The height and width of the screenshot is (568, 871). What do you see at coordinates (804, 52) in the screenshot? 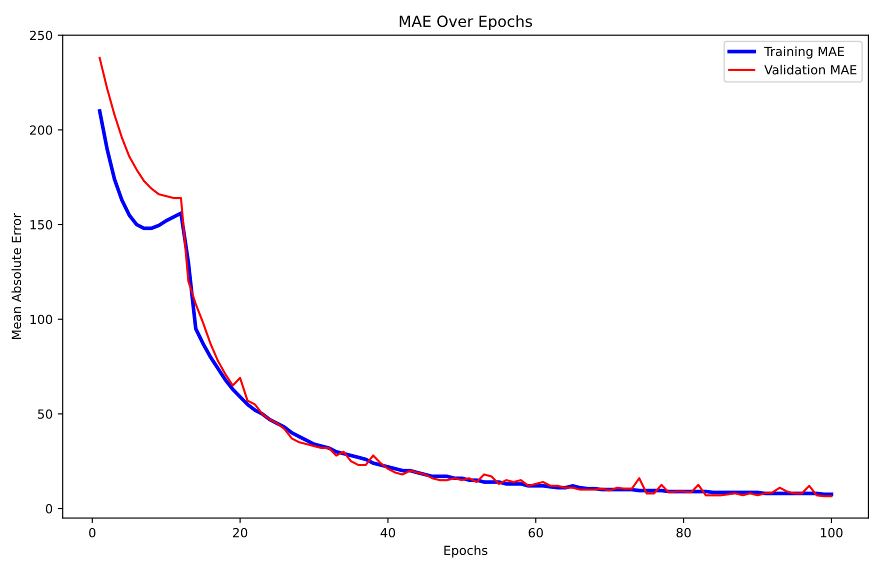
I see `legend-label: Training MAE` at bounding box center [804, 52].